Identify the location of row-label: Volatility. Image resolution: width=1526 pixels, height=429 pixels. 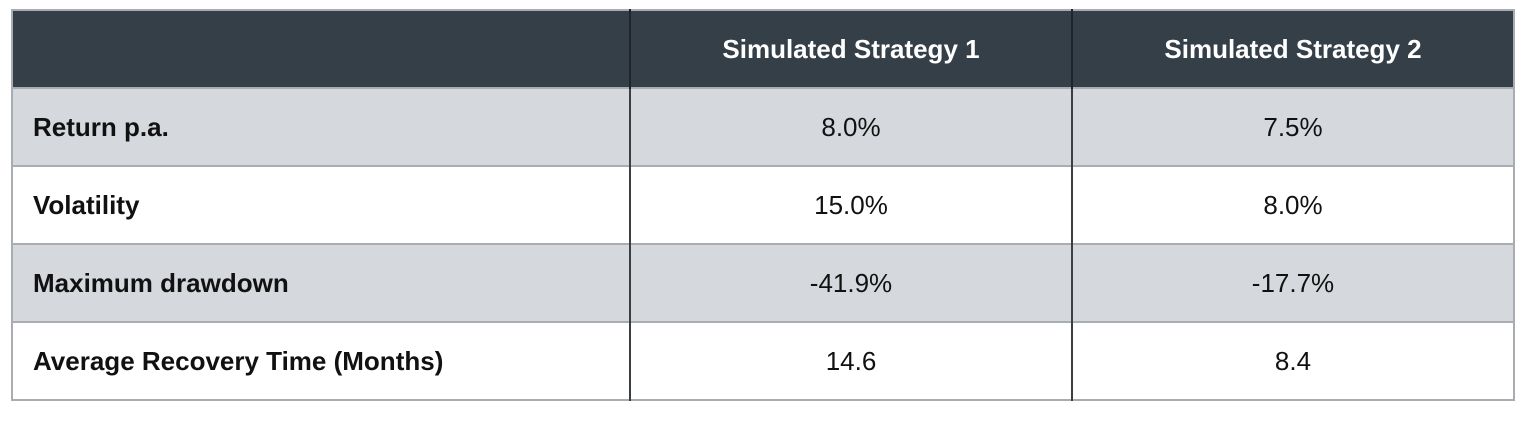
(86, 204).